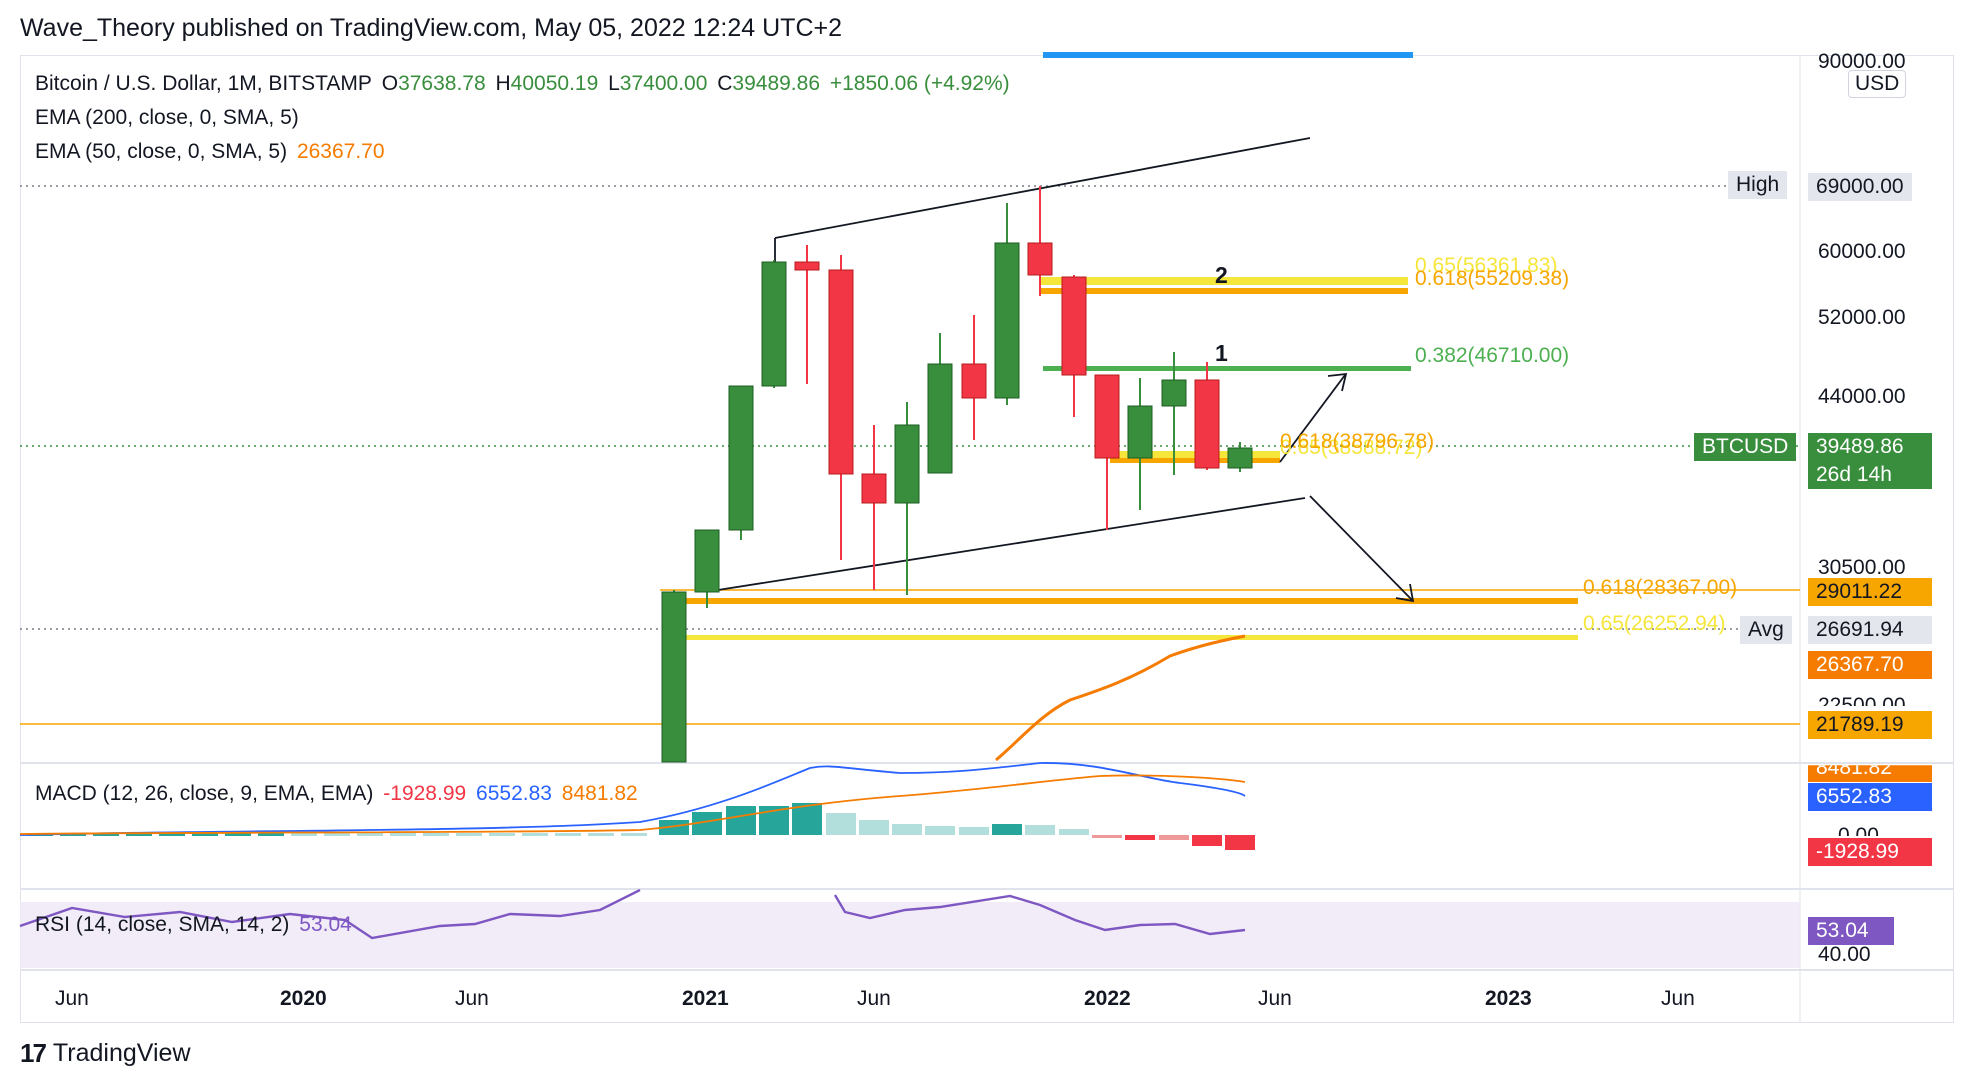 Image resolution: width=1968 pixels, height=1092 pixels. I want to click on fib-zone-top-yellow, so click(1224, 281).